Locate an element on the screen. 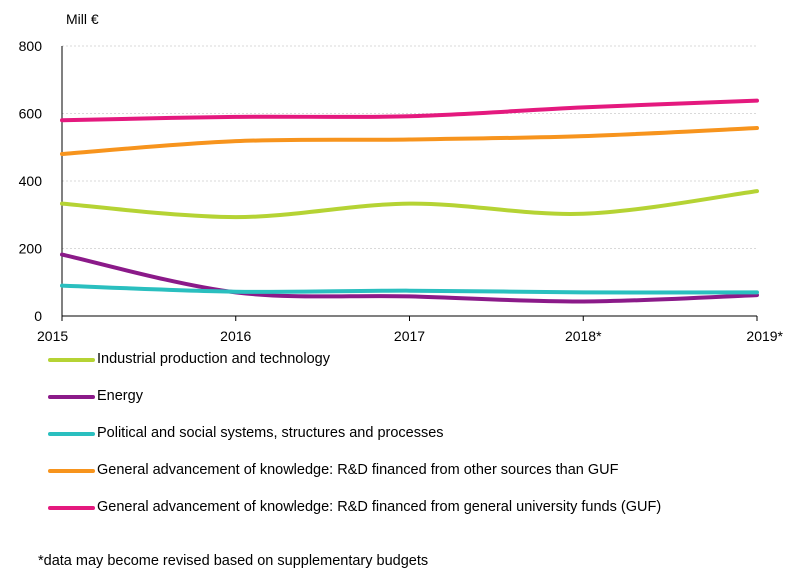 This screenshot has height=574, width=785. x-tick-label: 2016 is located at coordinates (235, 336).